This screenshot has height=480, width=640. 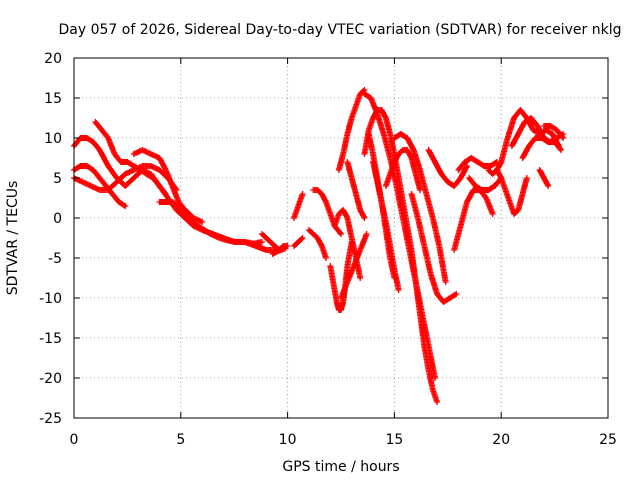 I want to click on y-tick-label: -25, so click(x=50, y=419).